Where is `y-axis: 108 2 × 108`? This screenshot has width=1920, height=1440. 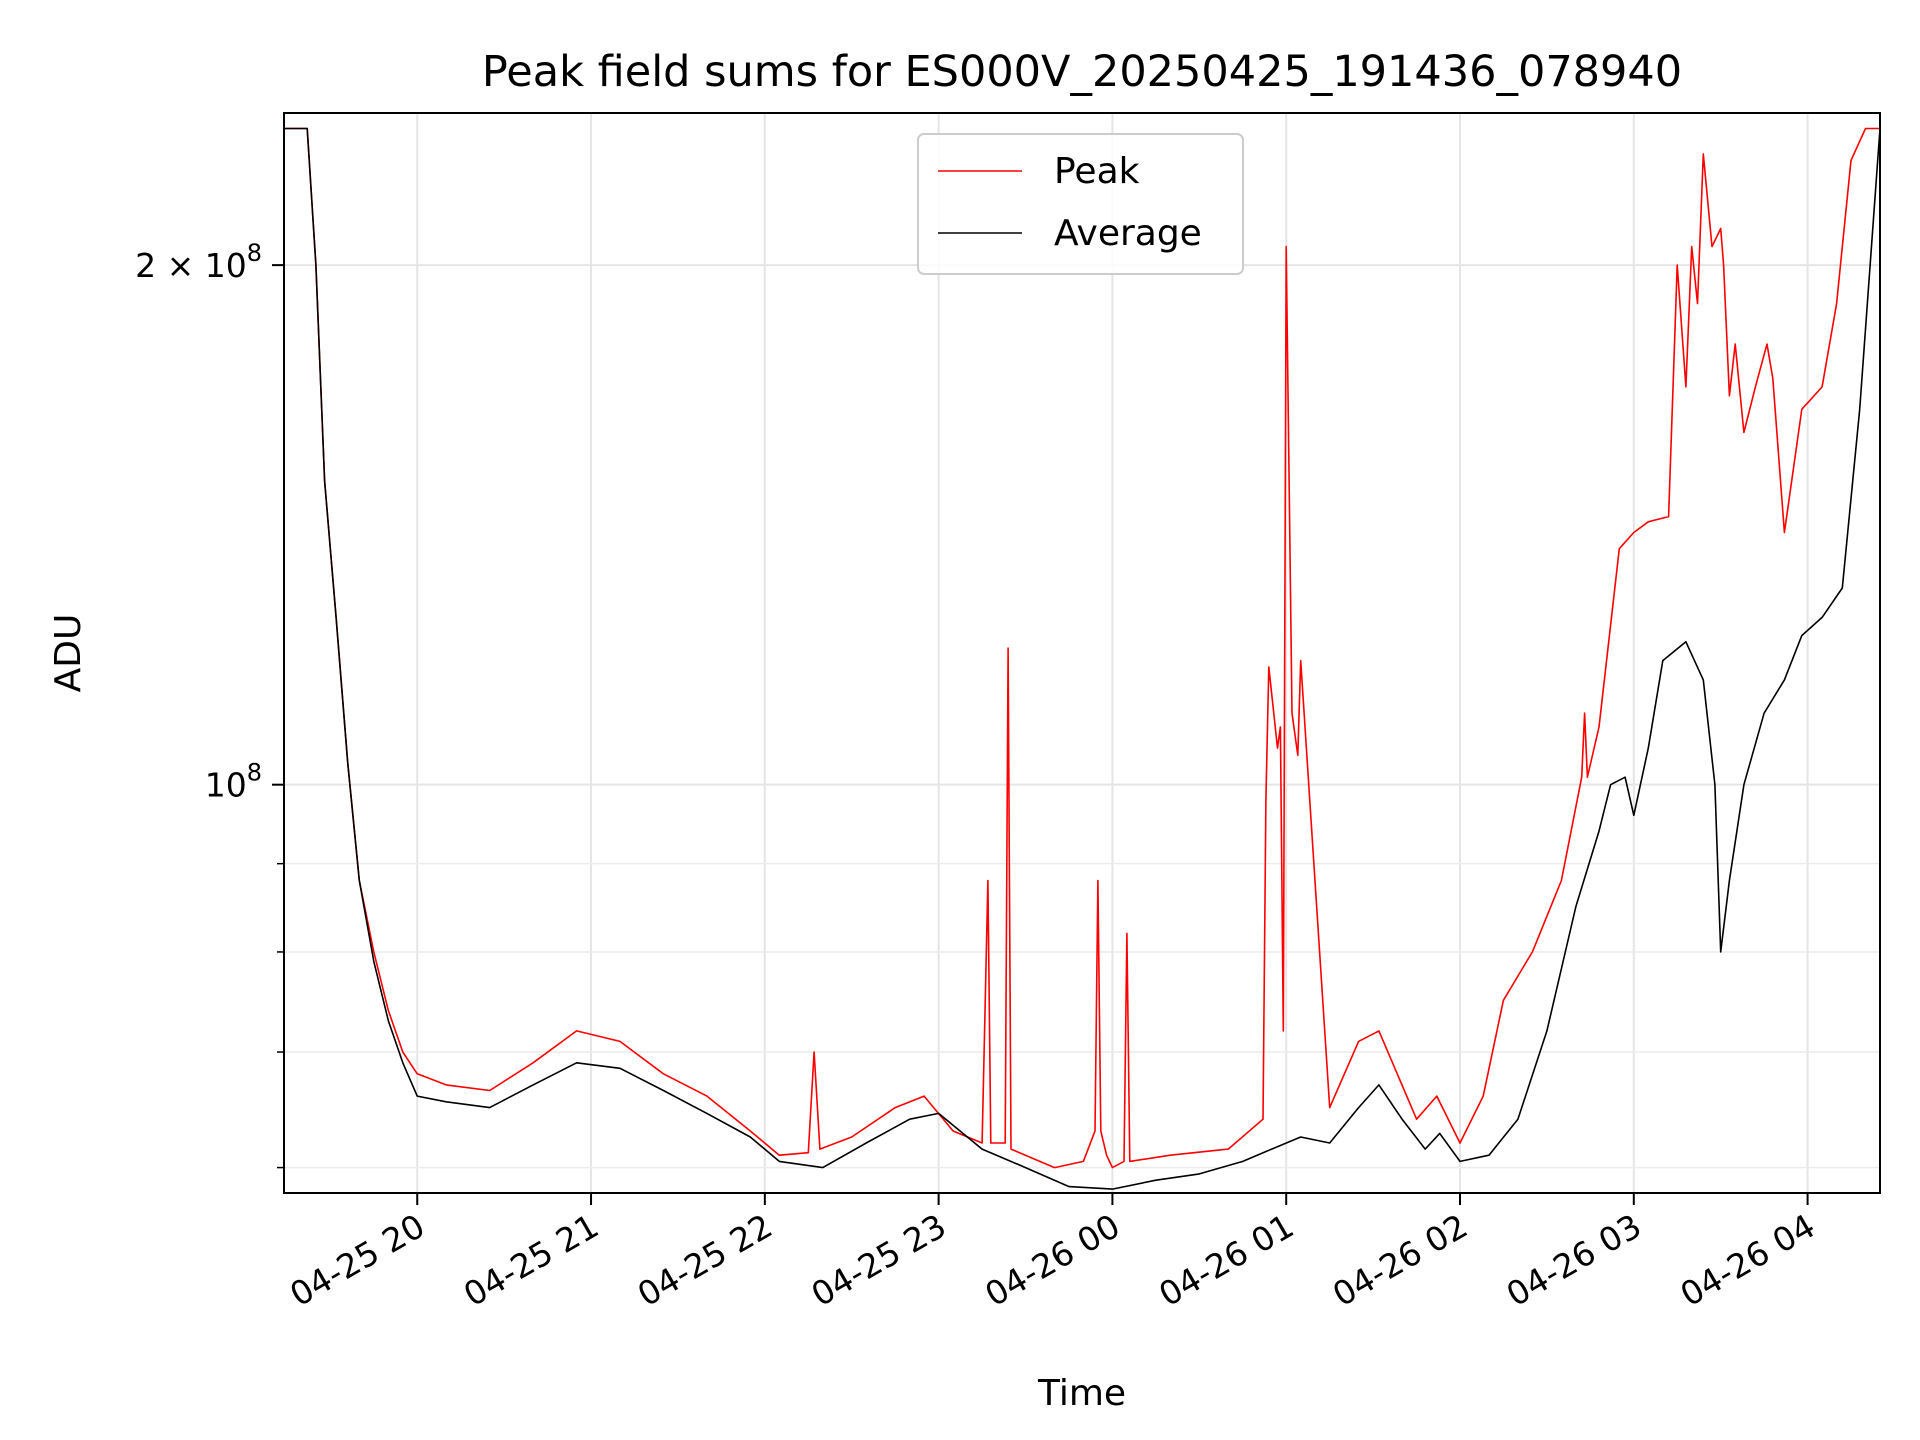 y-axis: 108 2 × 108 is located at coordinates (209, 704).